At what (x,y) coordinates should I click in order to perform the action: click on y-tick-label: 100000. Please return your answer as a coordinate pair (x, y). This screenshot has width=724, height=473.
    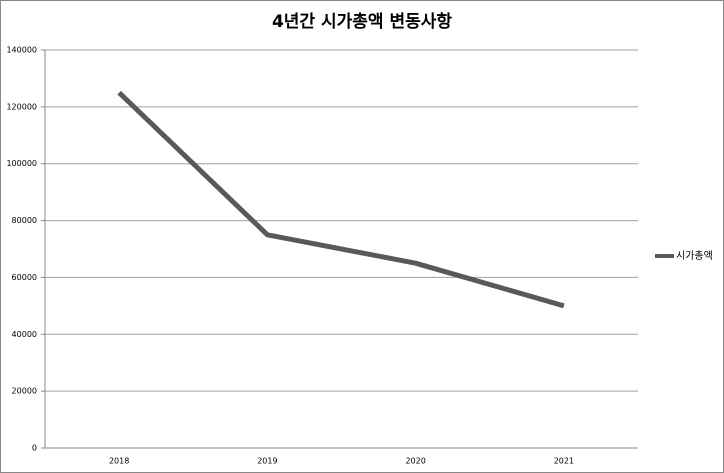
    Looking at the image, I should click on (21, 163).